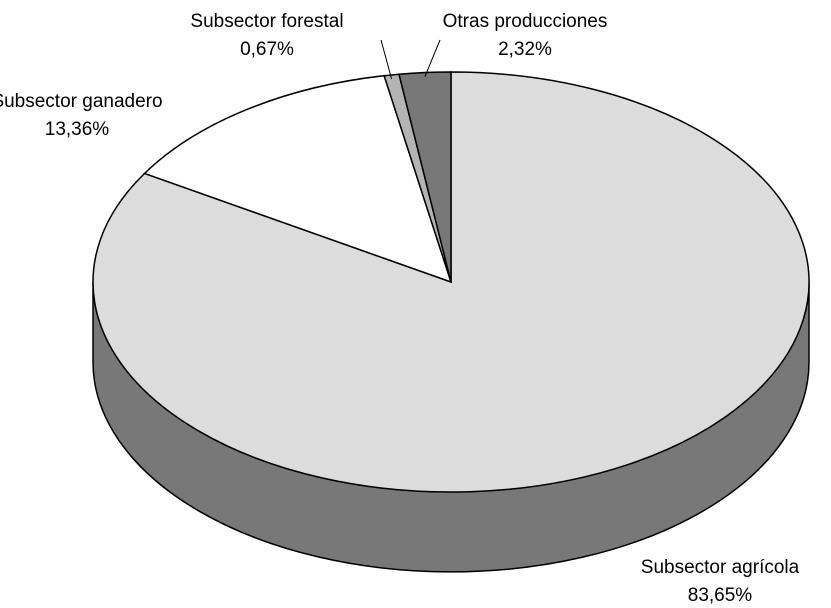 The image size is (831, 608). I want to click on slice-label: Subsector agrícola, so click(720, 567).